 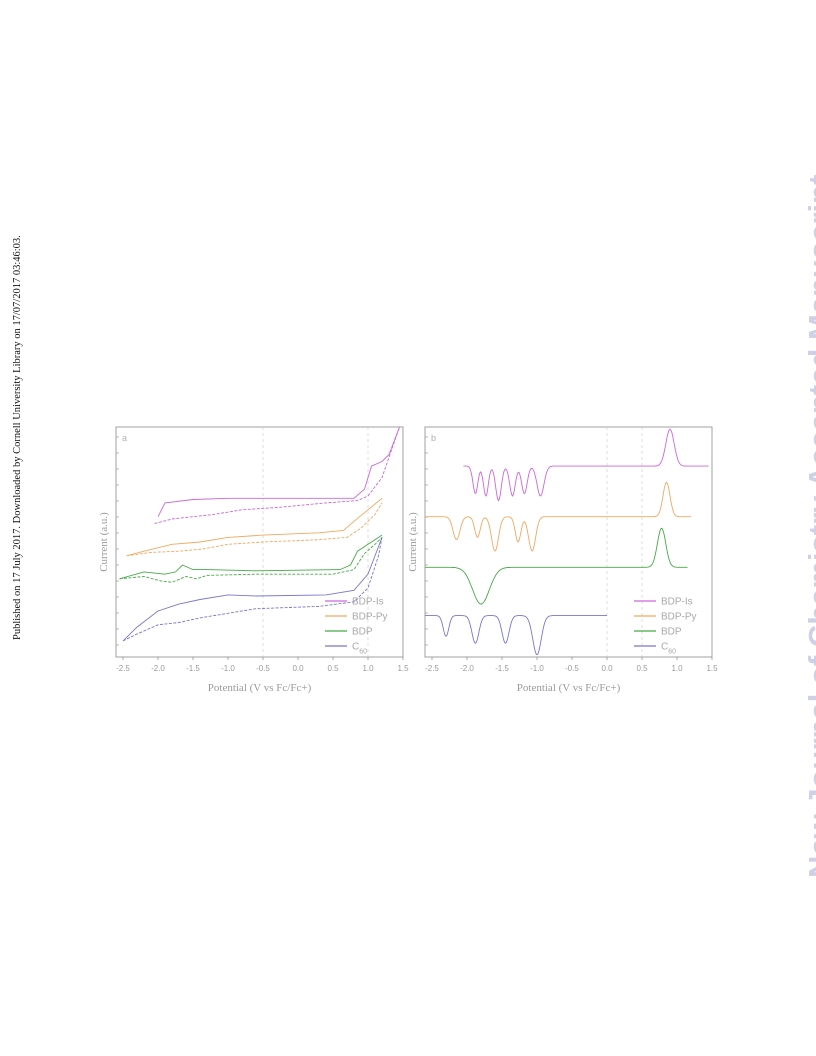 What do you see at coordinates (572, 668) in the screenshot?
I see `panel-b-xtick-label-4: -0.5` at bounding box center [572, 668].